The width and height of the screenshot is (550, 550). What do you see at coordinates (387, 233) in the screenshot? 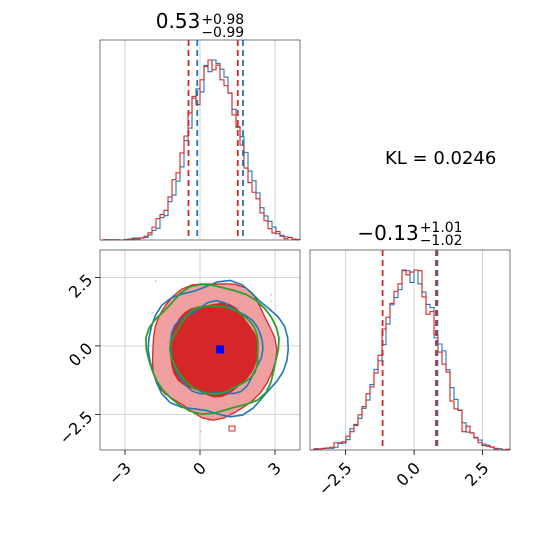
I see `marginal-y-title: −0.13` at bounding box center [387, 233].